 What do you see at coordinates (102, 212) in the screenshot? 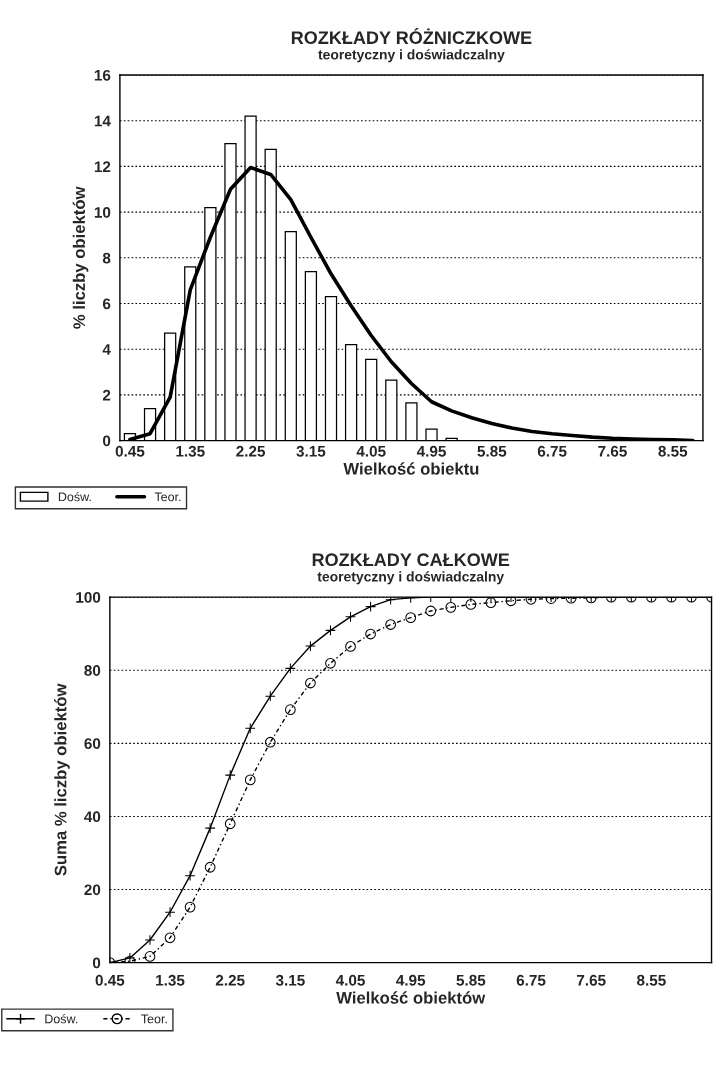
I see `y-tick-label: 10` at bounding box center [102, 212].